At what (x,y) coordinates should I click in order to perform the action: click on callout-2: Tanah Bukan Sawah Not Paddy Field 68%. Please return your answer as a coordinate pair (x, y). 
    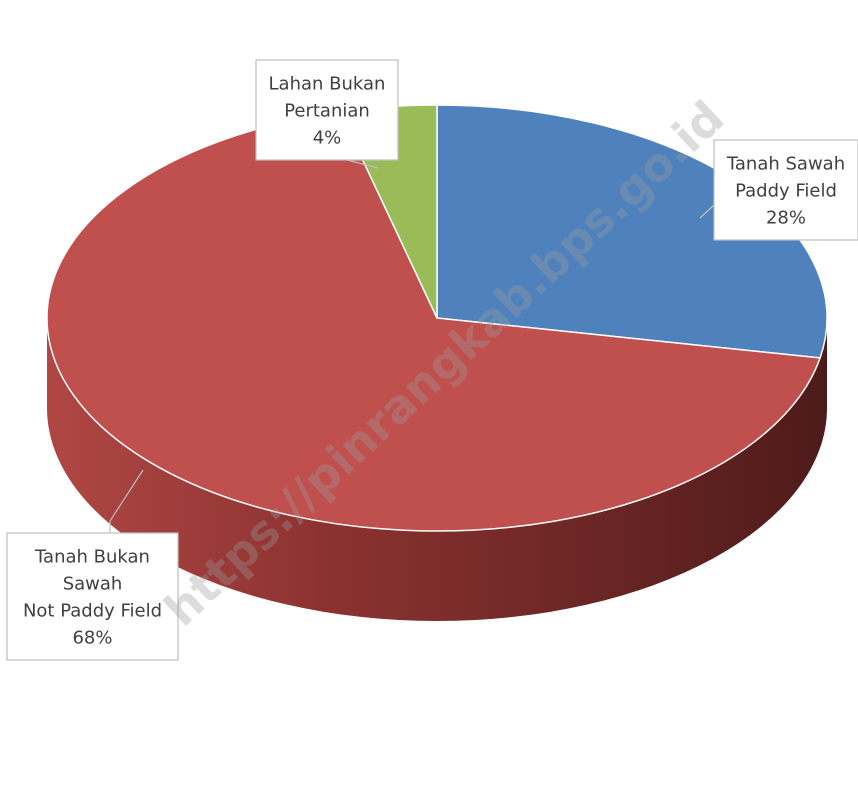
    Looking at the image, I should click on (92, 596).